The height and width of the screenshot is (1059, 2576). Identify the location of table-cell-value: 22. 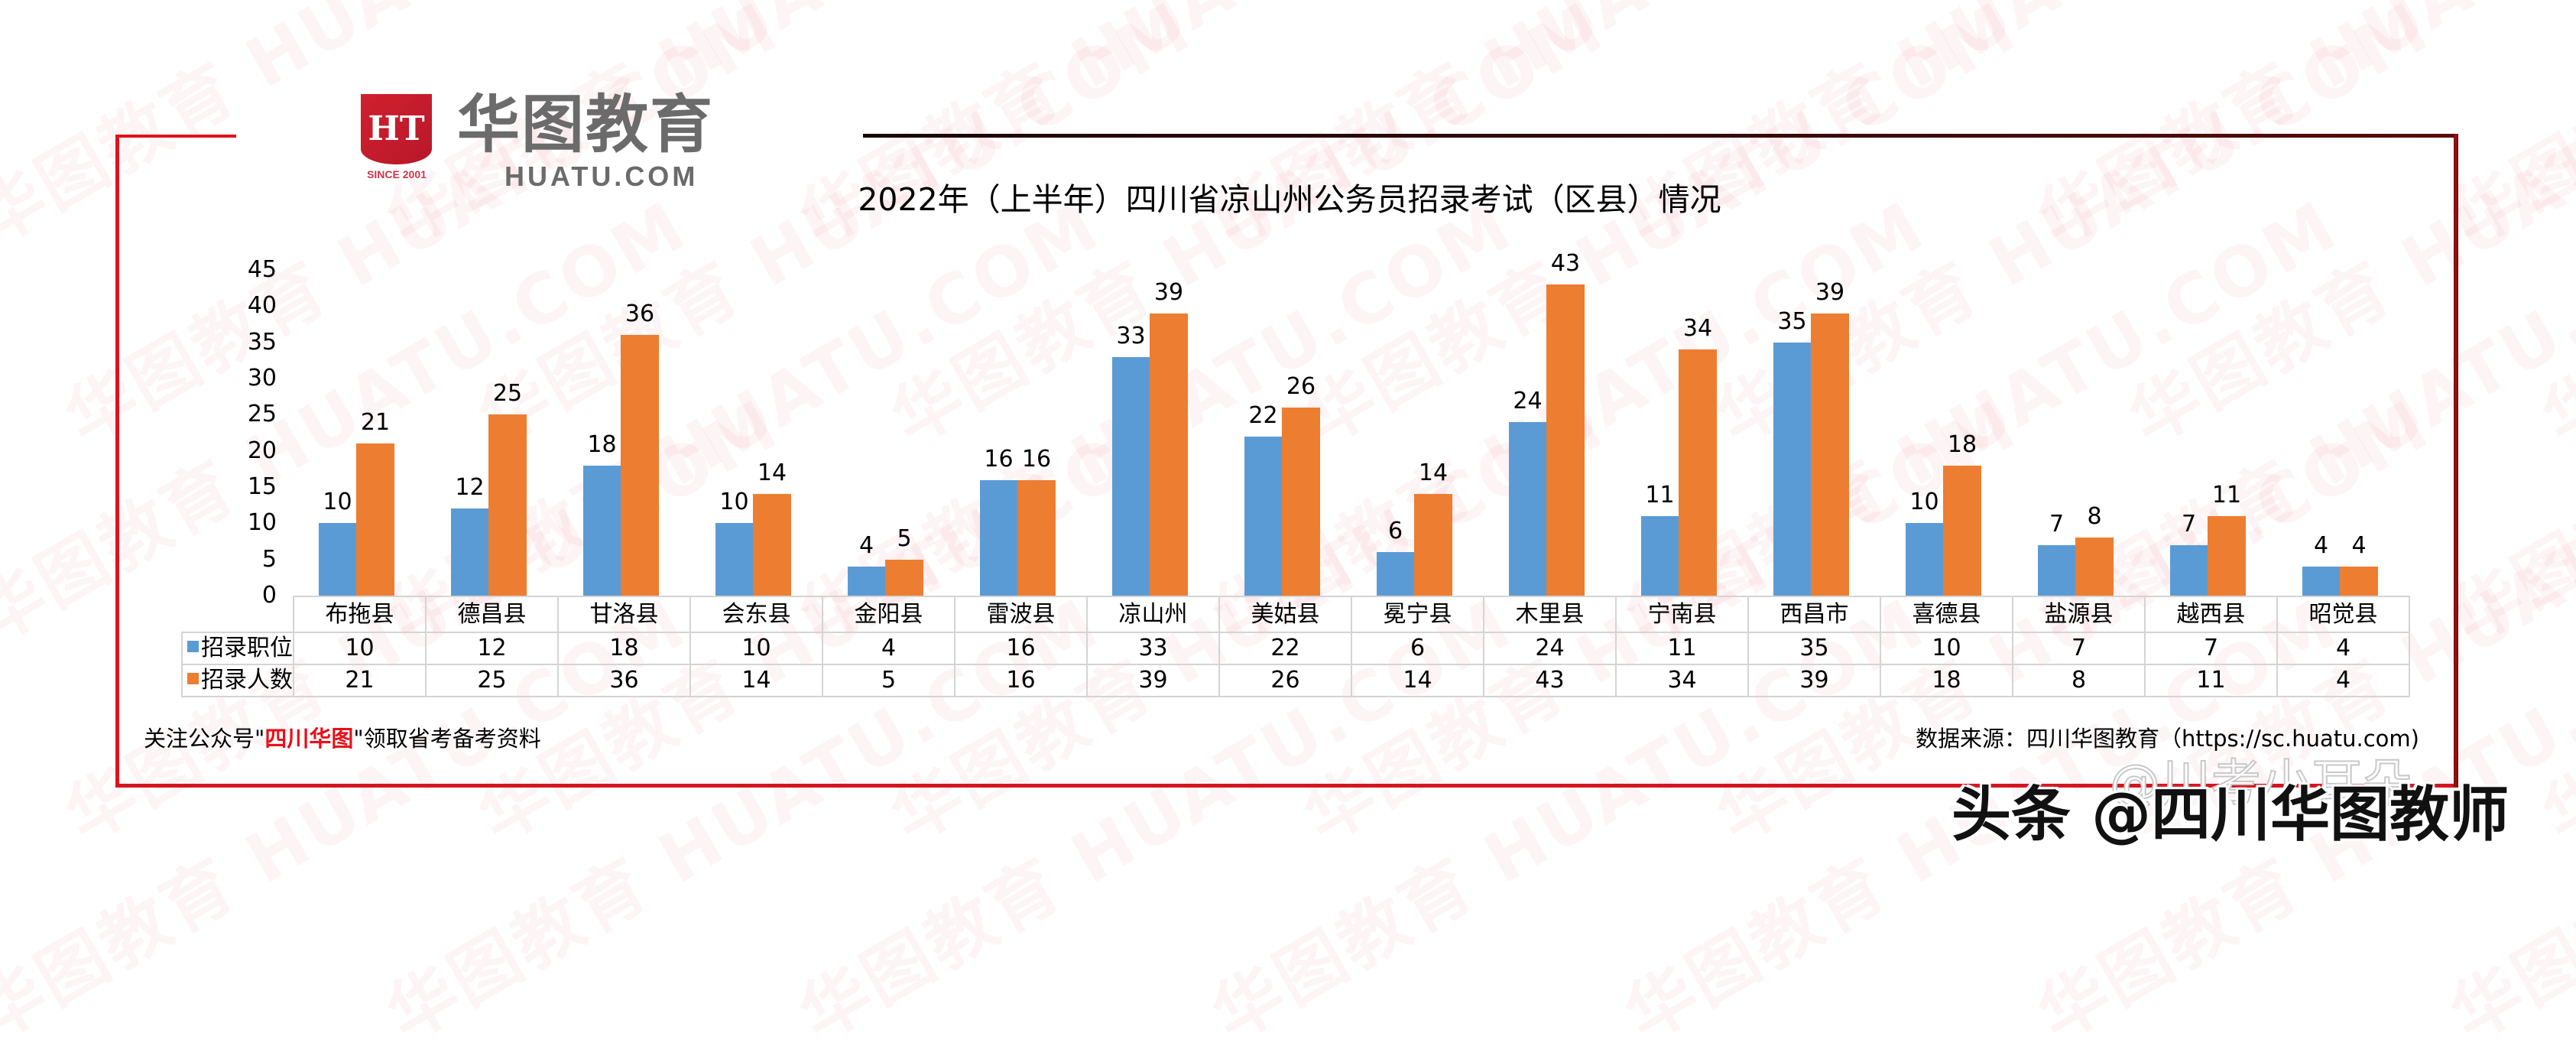
(1285, 648).